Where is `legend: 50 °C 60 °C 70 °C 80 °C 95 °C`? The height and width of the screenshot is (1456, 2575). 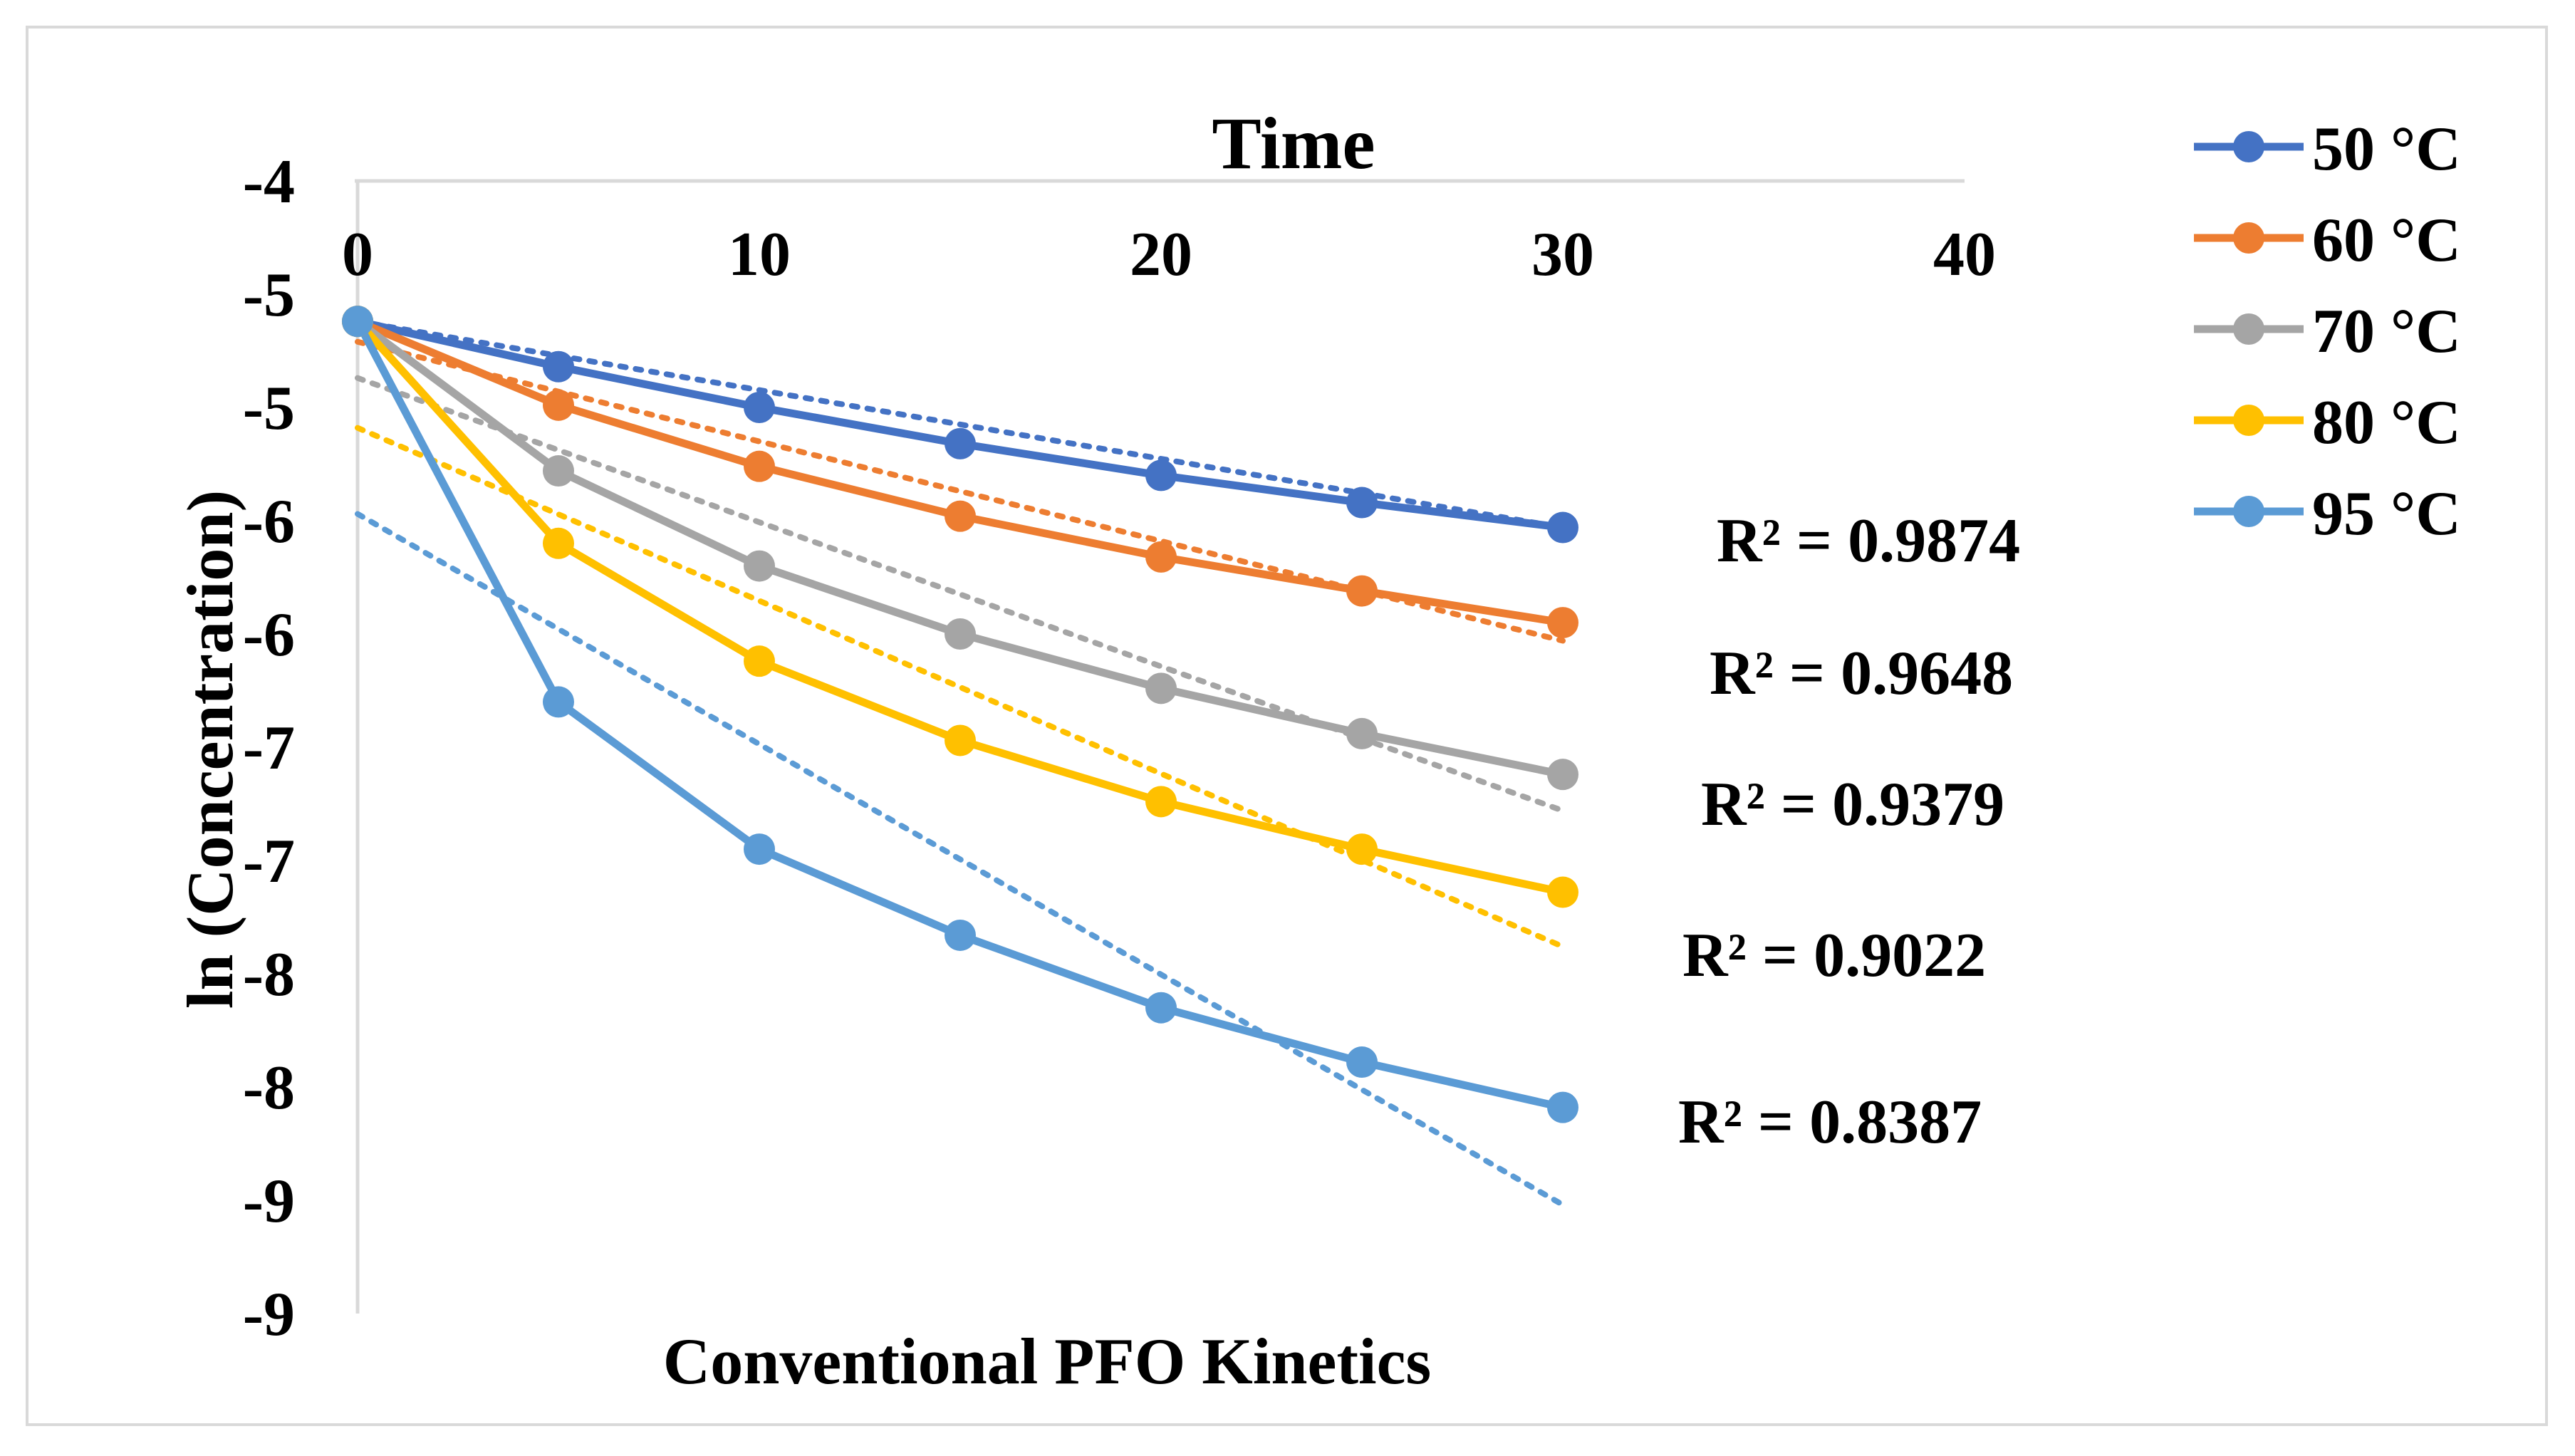 legend: 50 °C 60 °C 70 °C 80 °C 95 °C is located at coordinates (2327, 331).